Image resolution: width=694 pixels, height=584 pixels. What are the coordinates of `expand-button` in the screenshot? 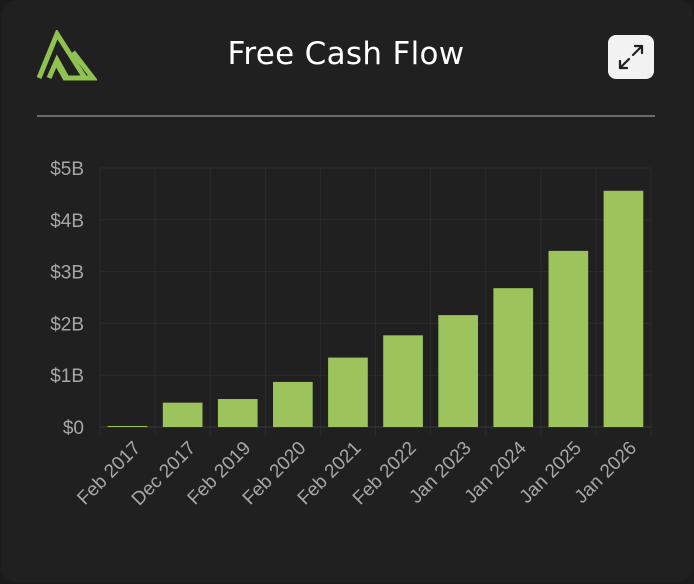 It's located at (631, 57).